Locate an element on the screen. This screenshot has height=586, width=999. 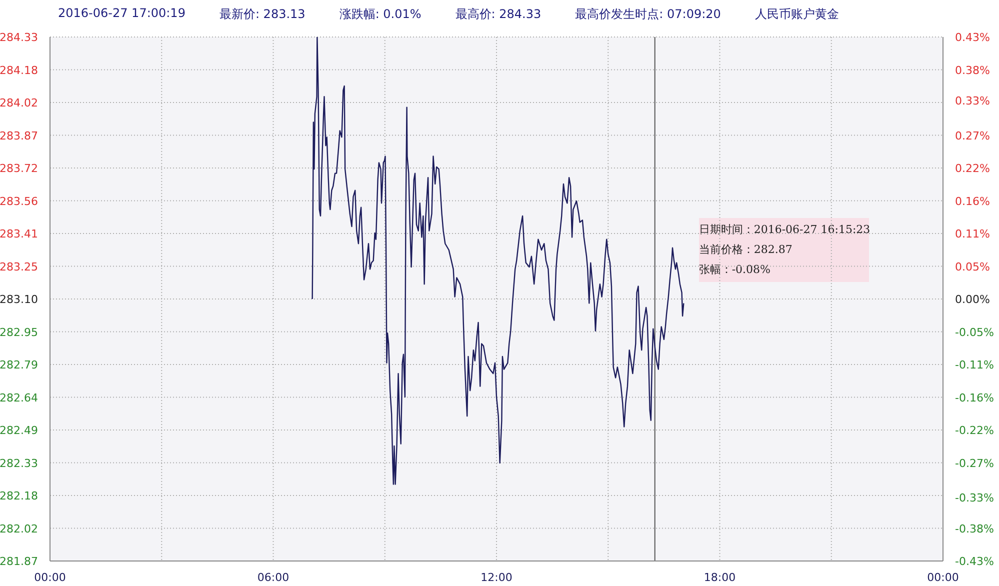
y2-tick-label: 0.05% is located at coordinates (972, 267).